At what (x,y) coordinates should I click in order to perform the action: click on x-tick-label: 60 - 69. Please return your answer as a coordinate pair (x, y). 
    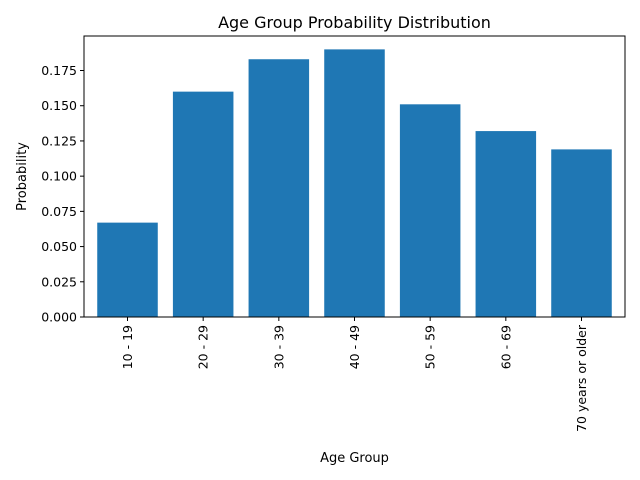
    Looking at the image, I should click on (505, 347).